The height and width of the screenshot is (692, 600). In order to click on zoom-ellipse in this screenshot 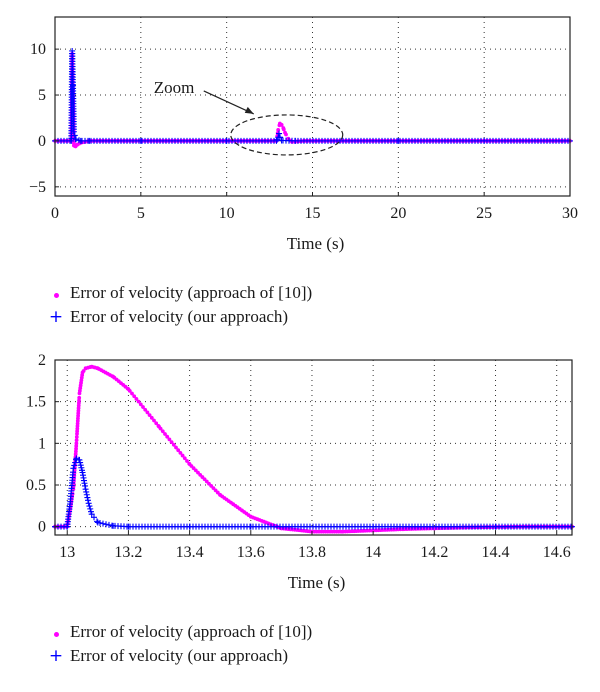, I will do `click(287, 135)`.